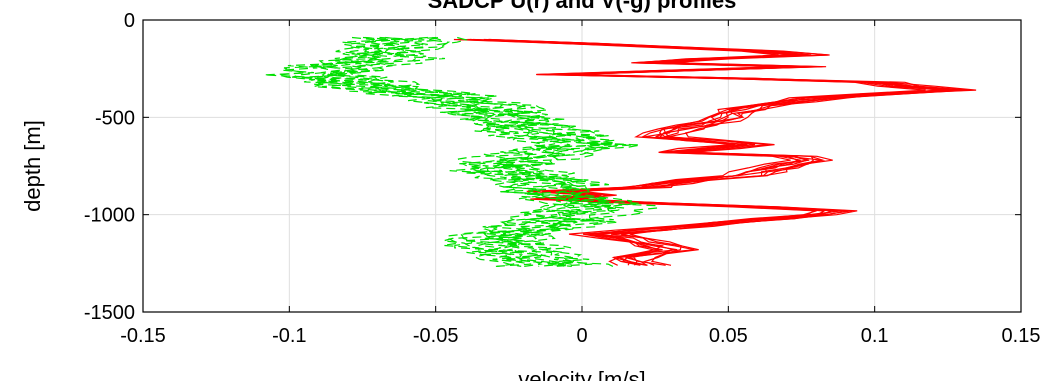  Describe the element at coordinates (115, 118) in the screenshot. I see `y-tick-label: -500` at that location.